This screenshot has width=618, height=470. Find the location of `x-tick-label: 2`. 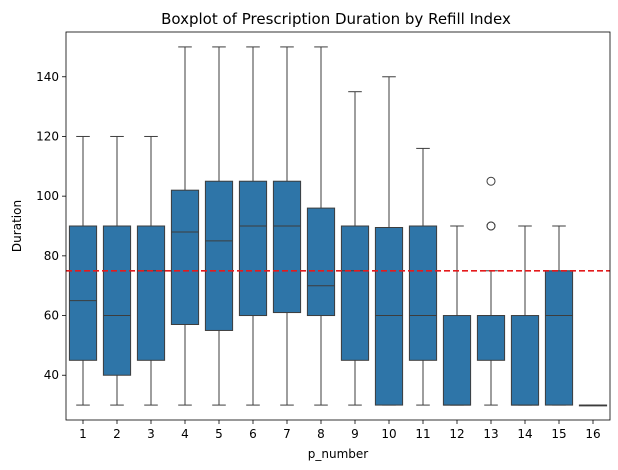

x-tick-label: 2 is located at coordinates (117, 434).